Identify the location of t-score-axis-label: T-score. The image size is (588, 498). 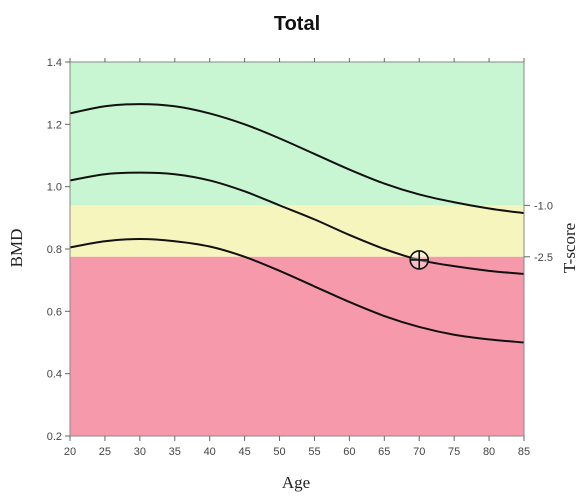
(569, 248).